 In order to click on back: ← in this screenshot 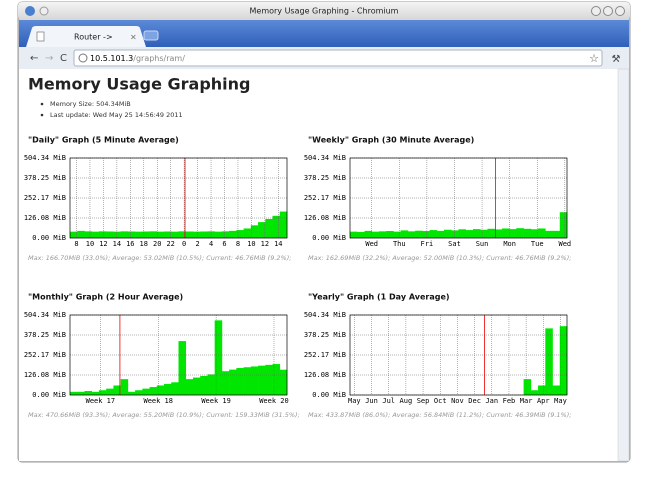, I will do `click(34, 58)`.